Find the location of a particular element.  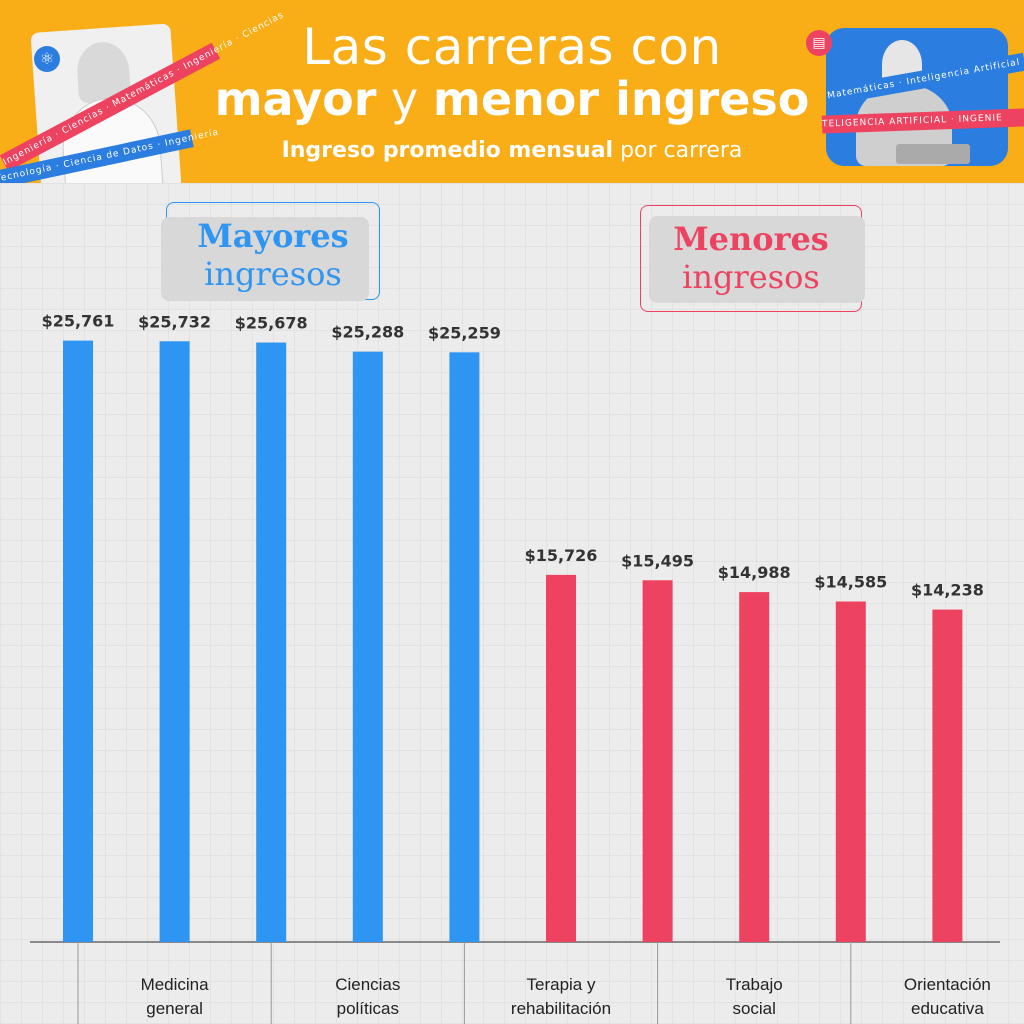

bar-value-label: $14,988 is located at coordinates (754, 572).